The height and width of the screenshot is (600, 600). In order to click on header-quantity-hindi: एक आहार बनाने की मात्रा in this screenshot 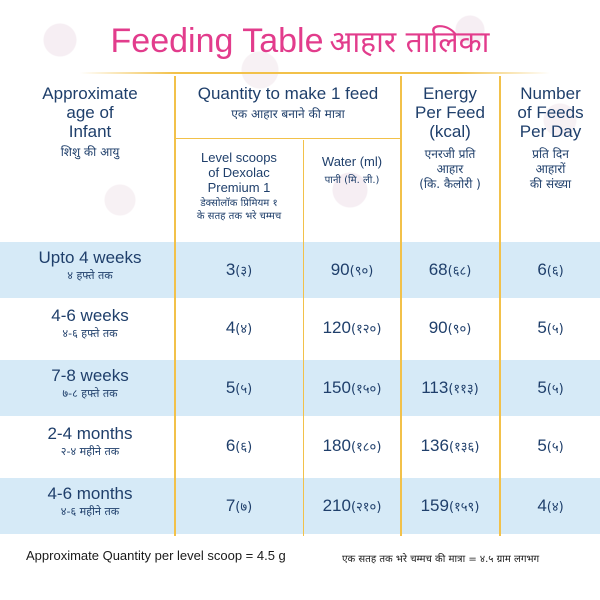, I will do `click(288, 114)`.